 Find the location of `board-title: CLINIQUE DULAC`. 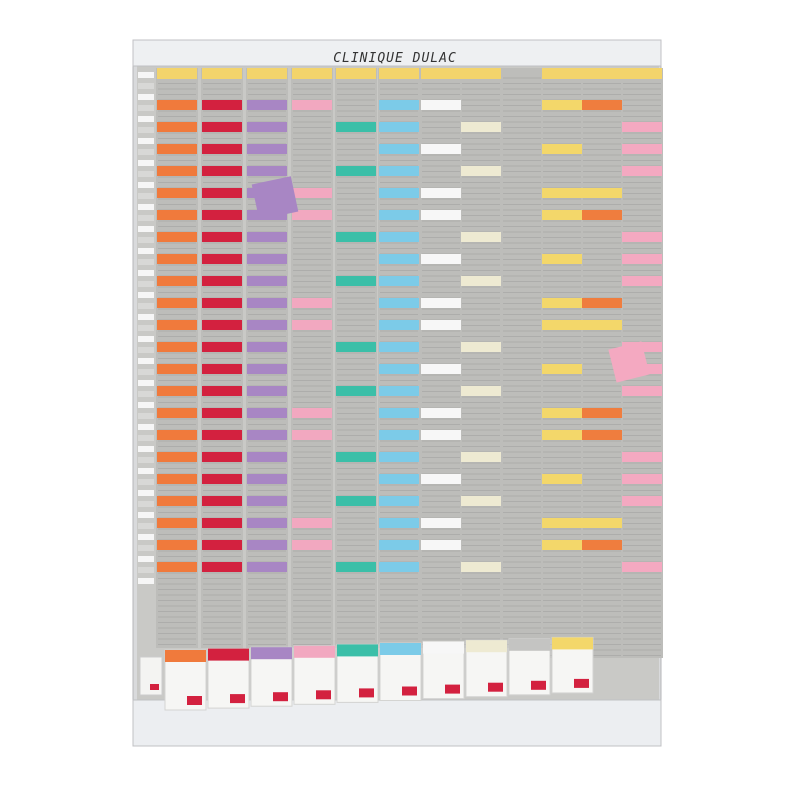

board-title: CLINIQUE DULAC is located at coordinates (395, 58).